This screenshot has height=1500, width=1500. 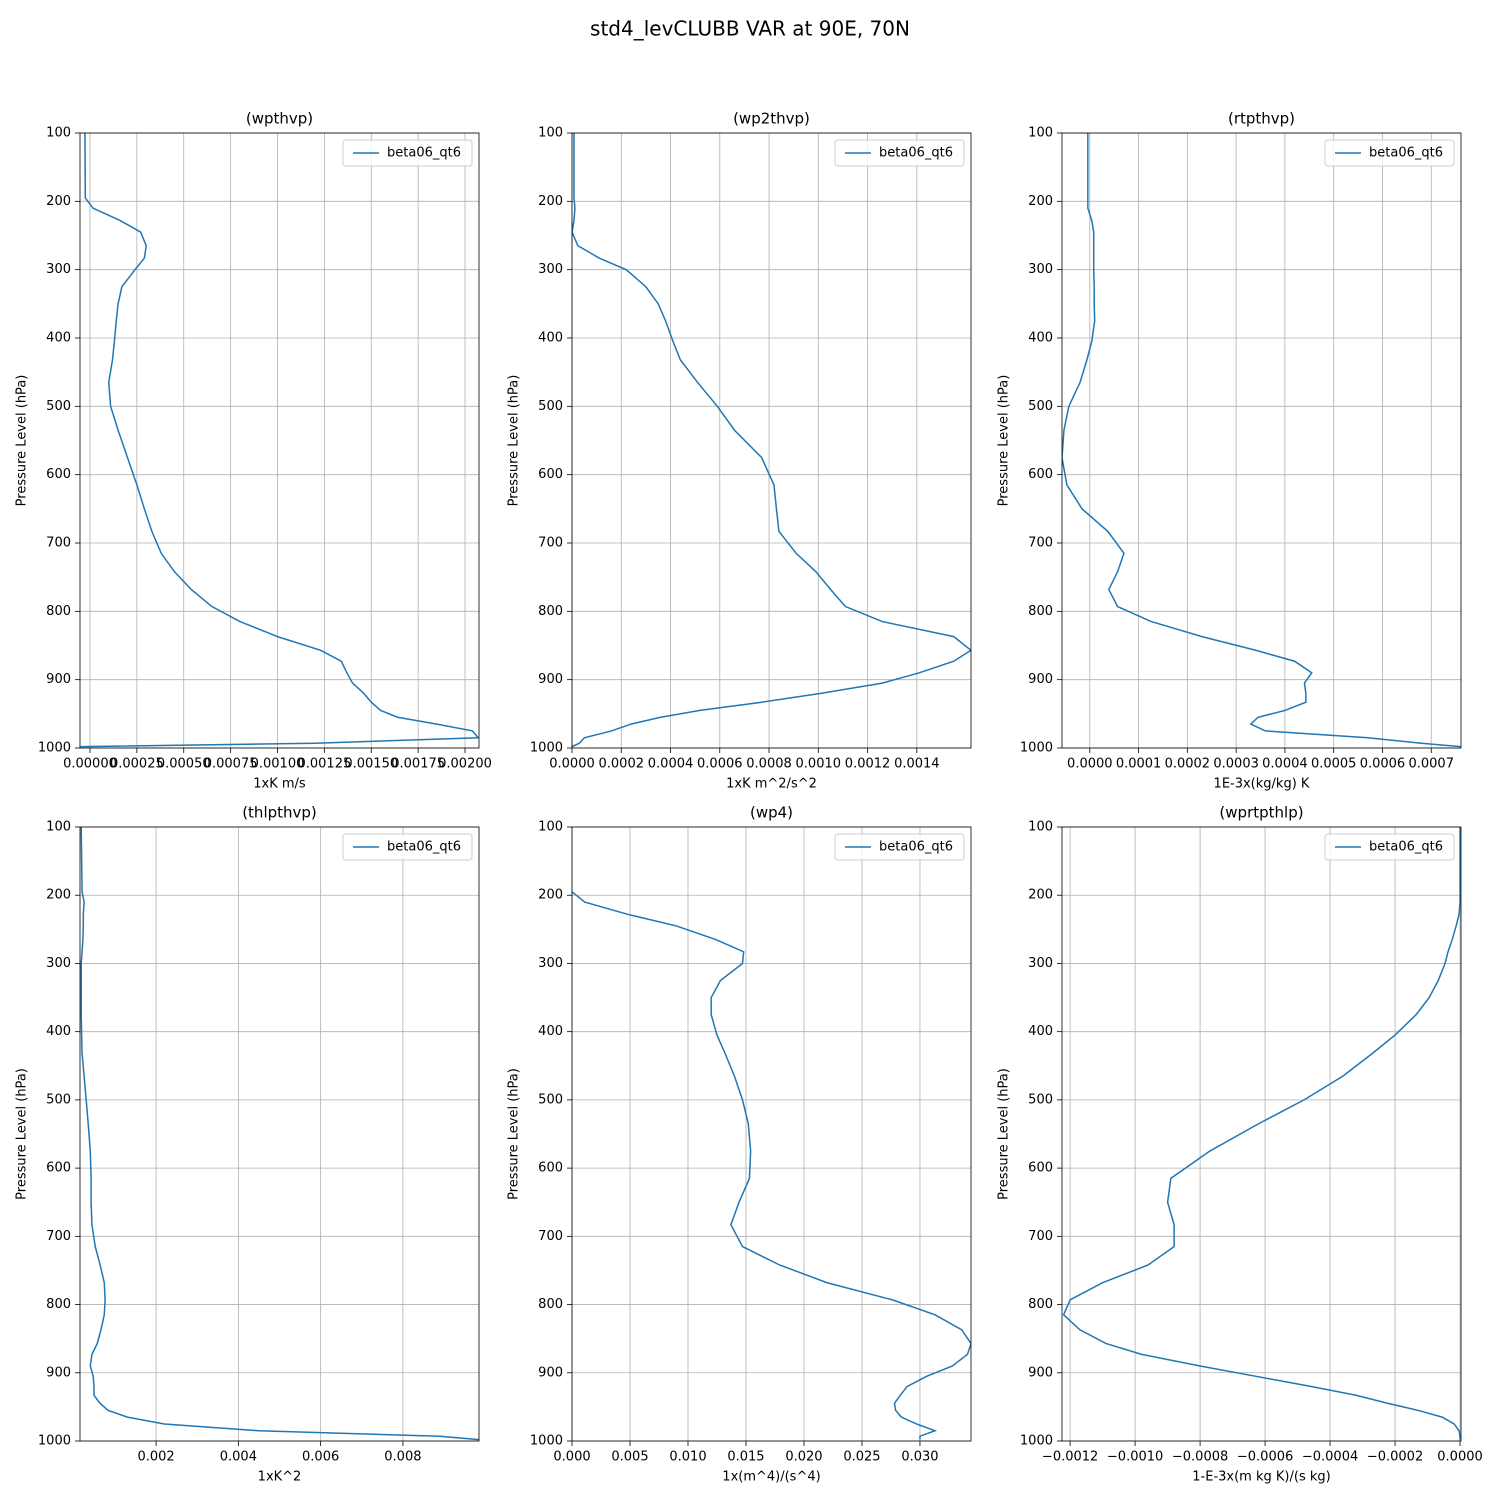 I want to click on x-tick-label: 0.002, so click(x=155, y=1457).